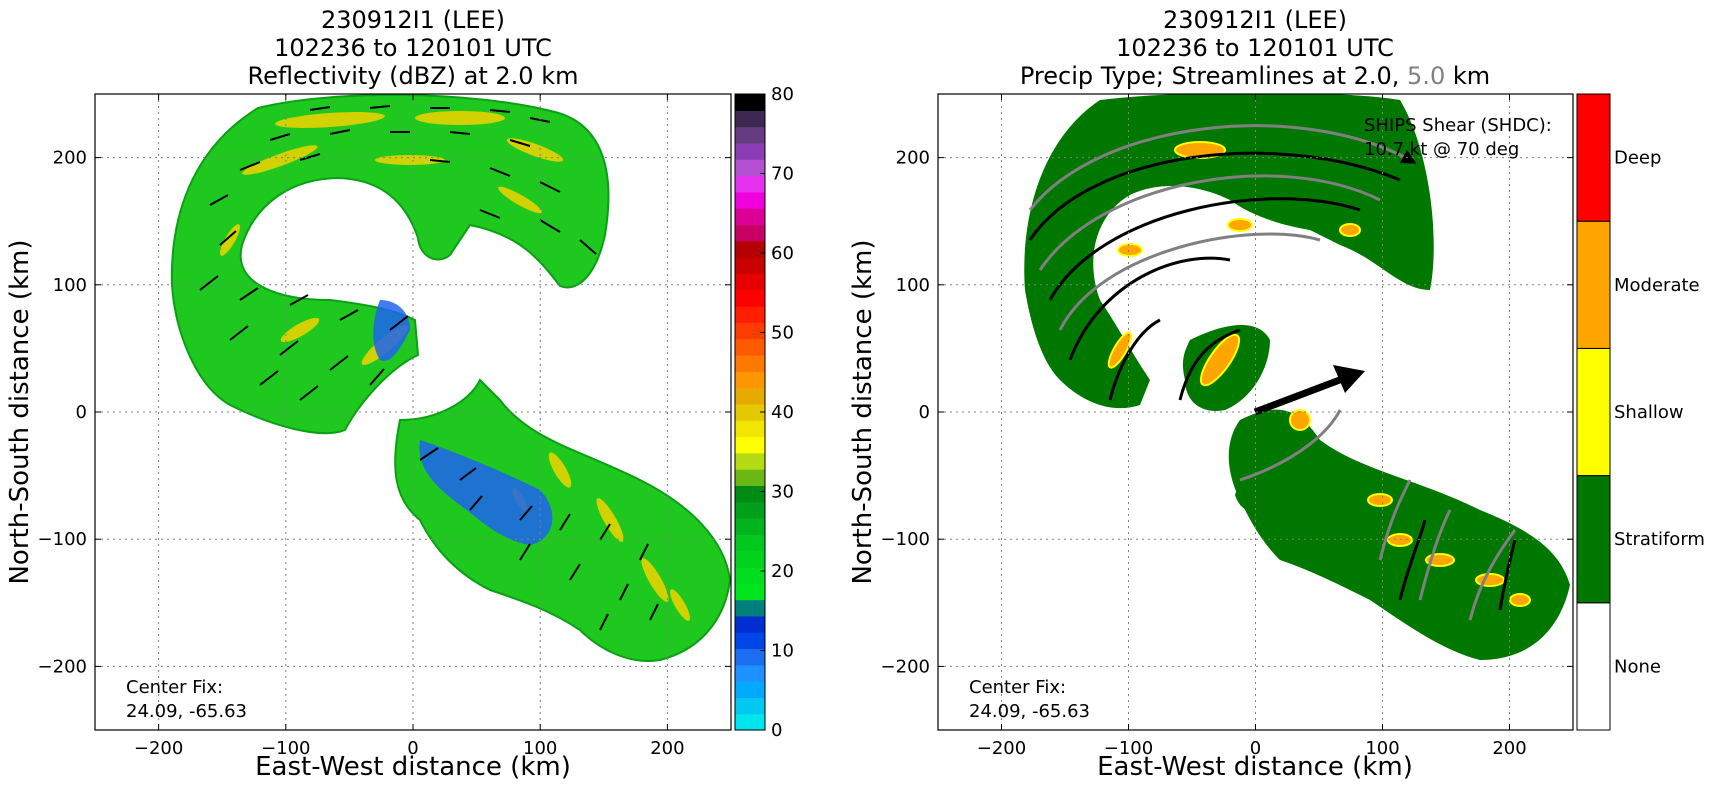  I want to click on shear-arrow-head, so click(1349, 379).